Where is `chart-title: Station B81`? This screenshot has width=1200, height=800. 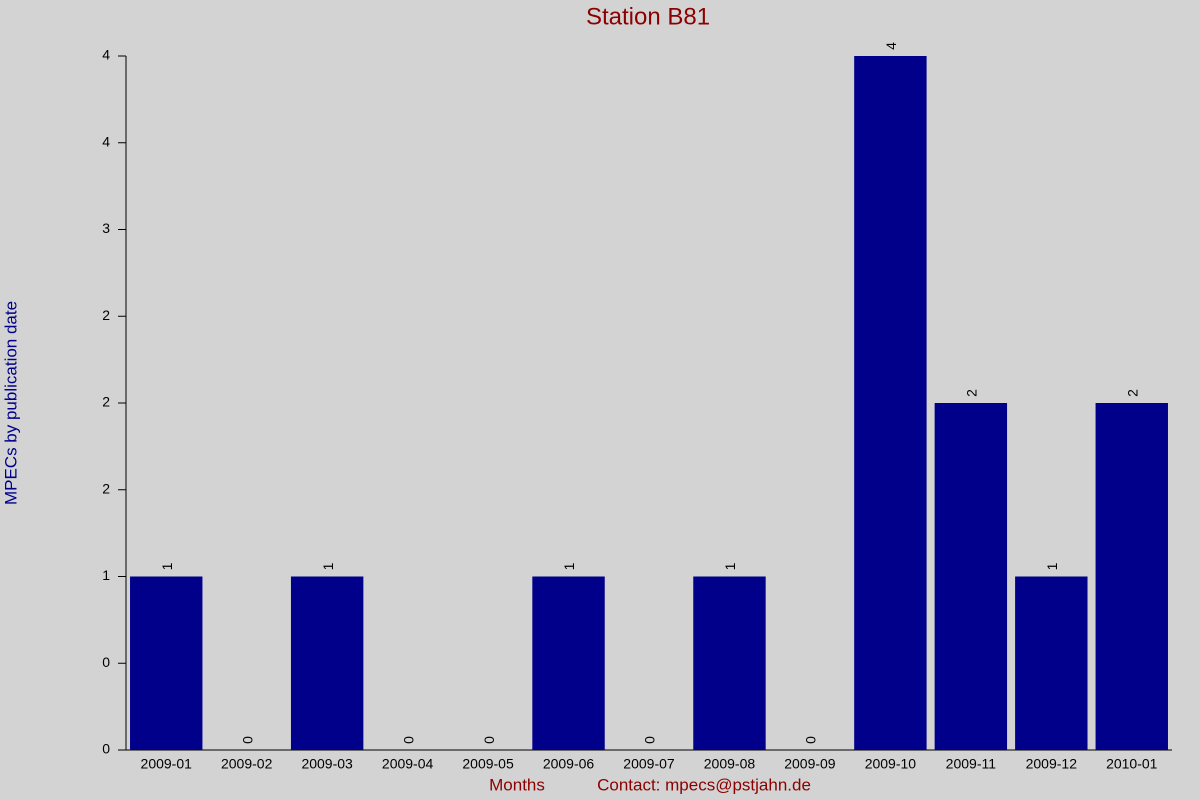
chart-title: Station B81 is located at coordinates (648, 16).